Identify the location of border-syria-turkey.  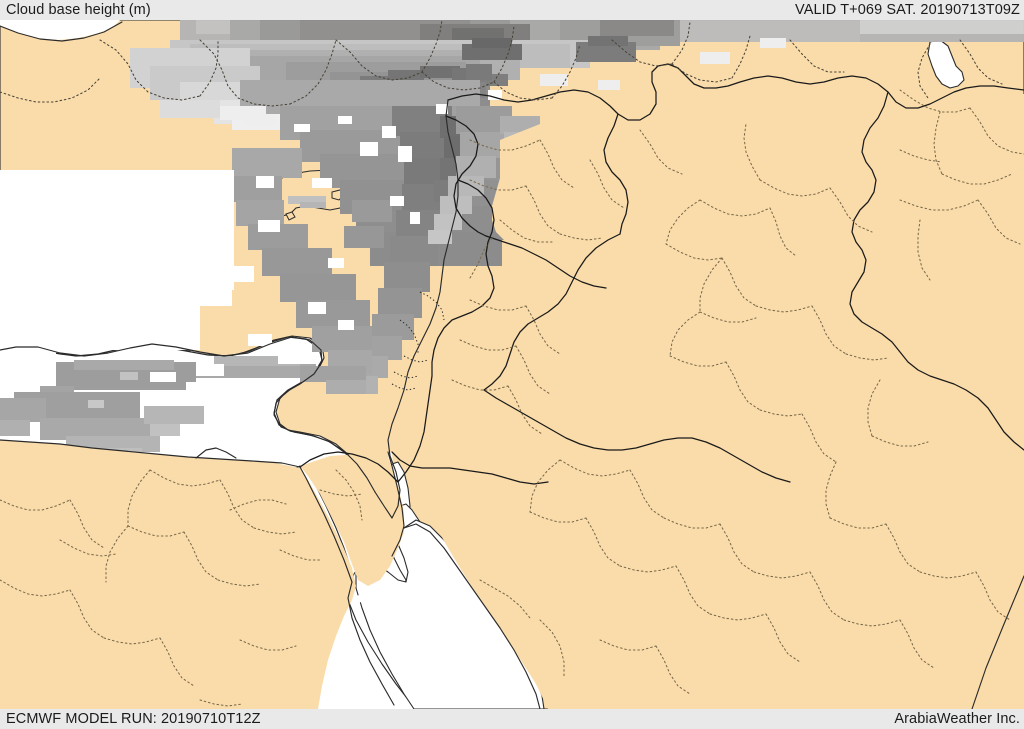
(616, 174).